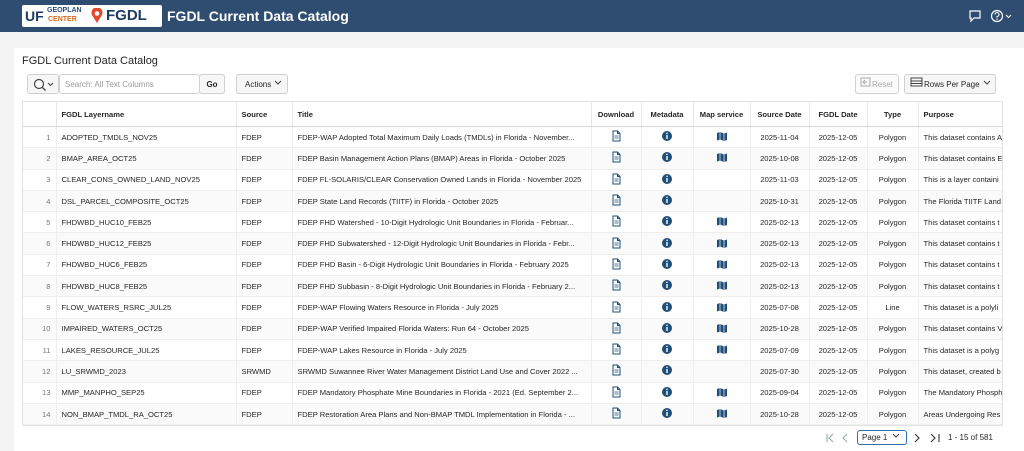 The image size is (1024, 451). I want to click on logo-pin, so click(97, 15).